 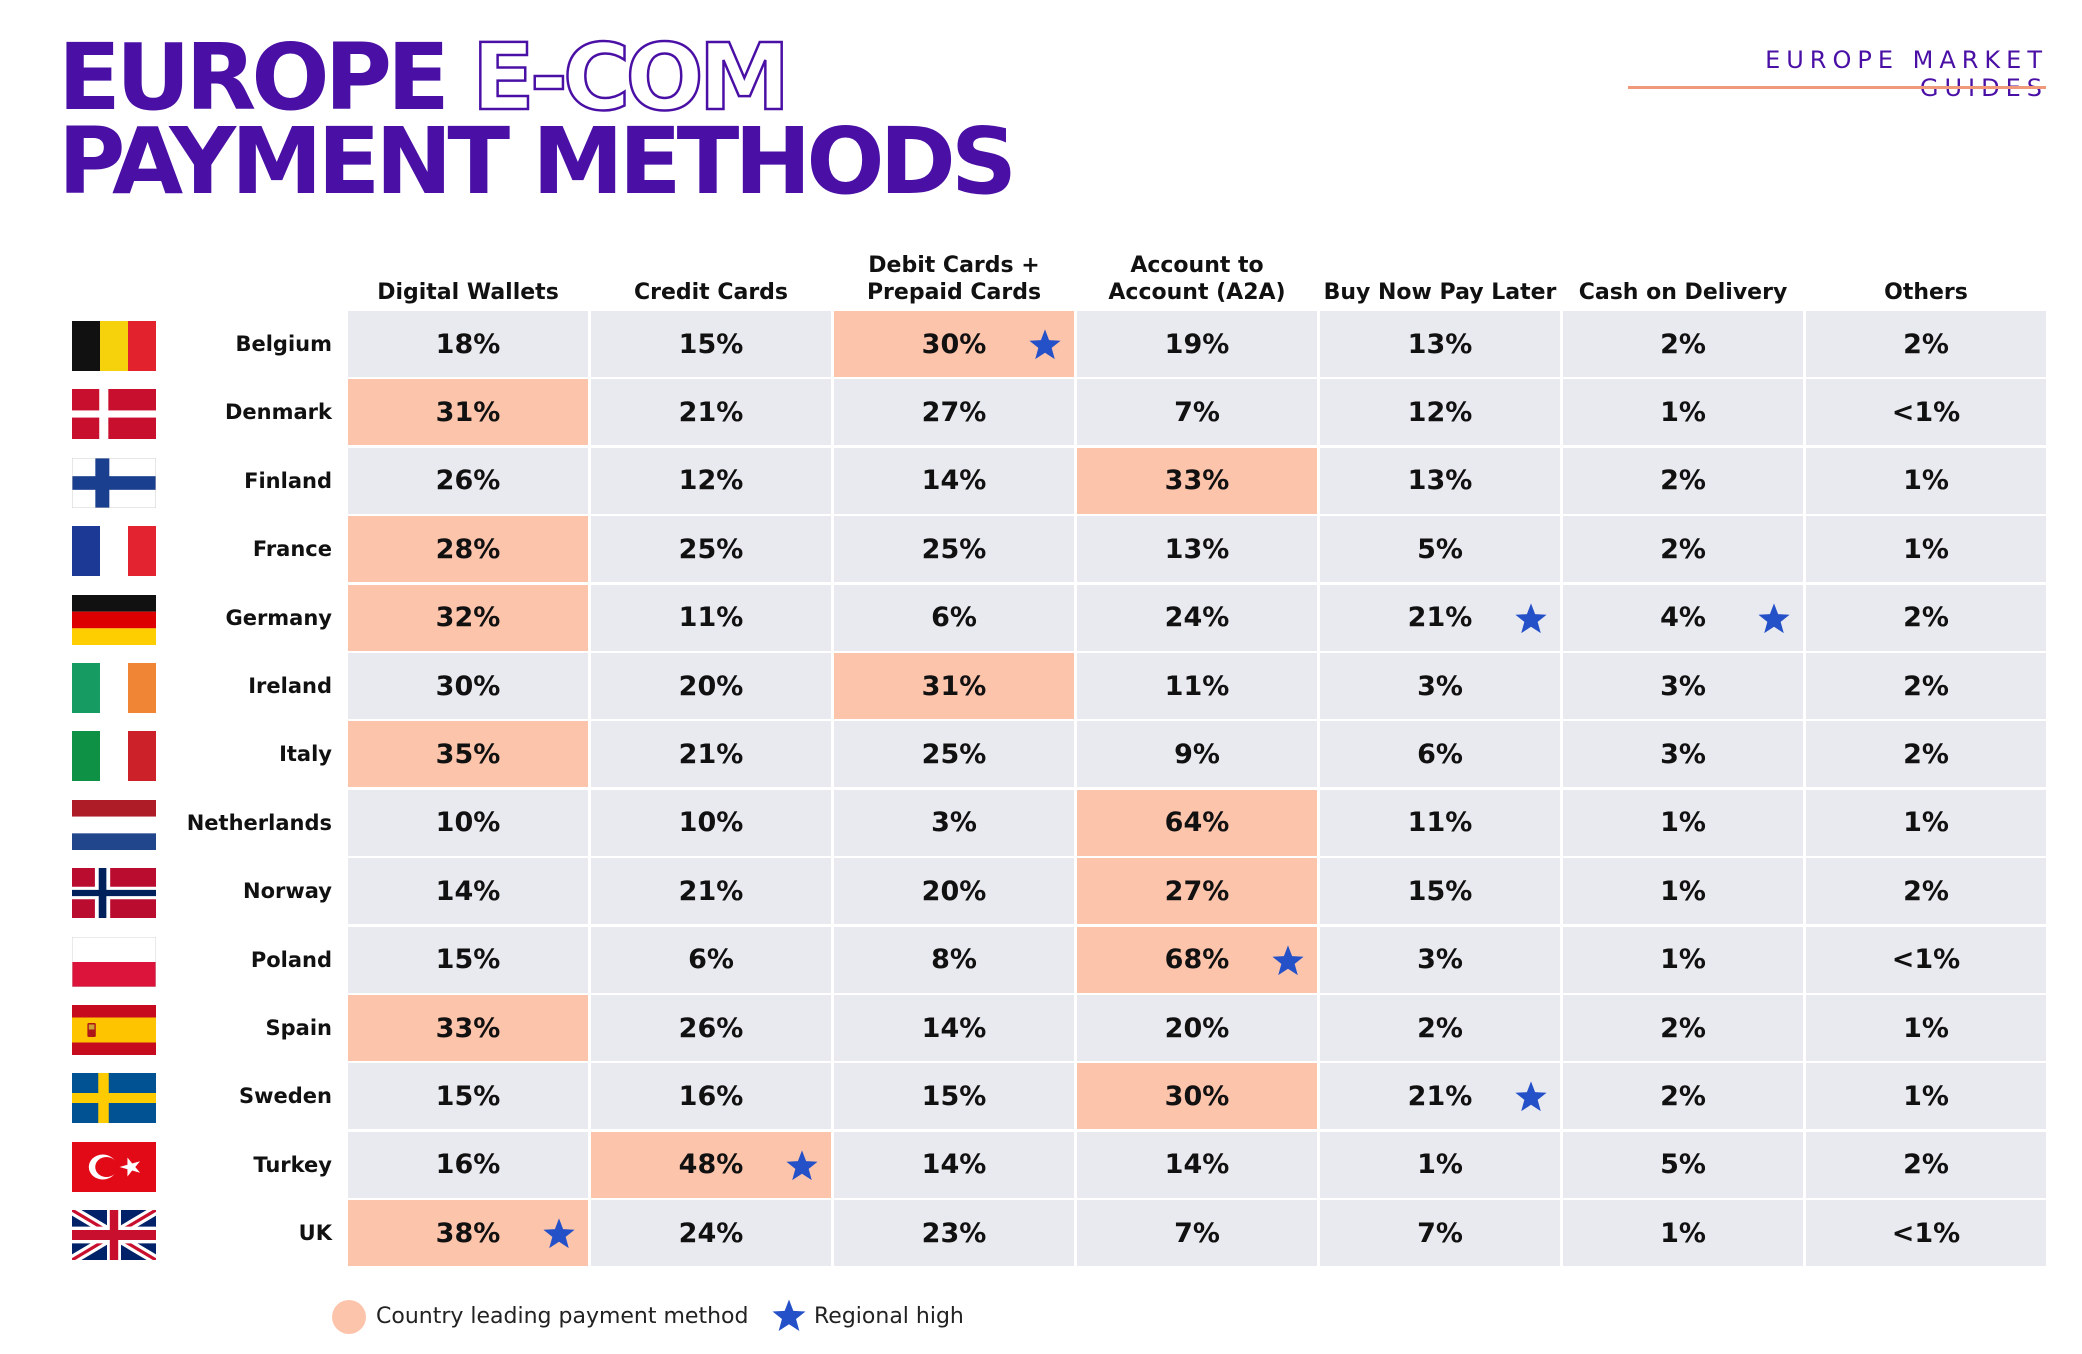 What do you see at coordinates (278, 412) in the screenshot?
I see `country-label: Denmark` at bounding box center [278, 412].